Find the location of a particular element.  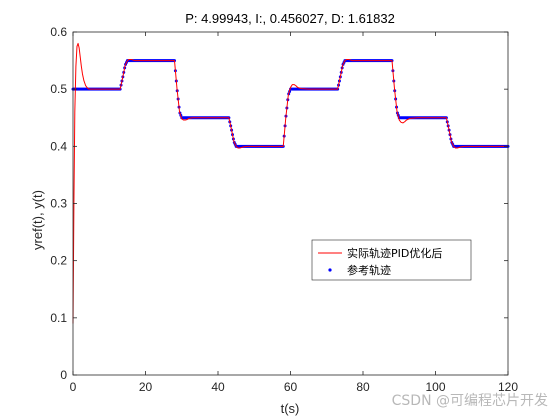

x-tick-label: 20 is located at coordinates (146, 387).